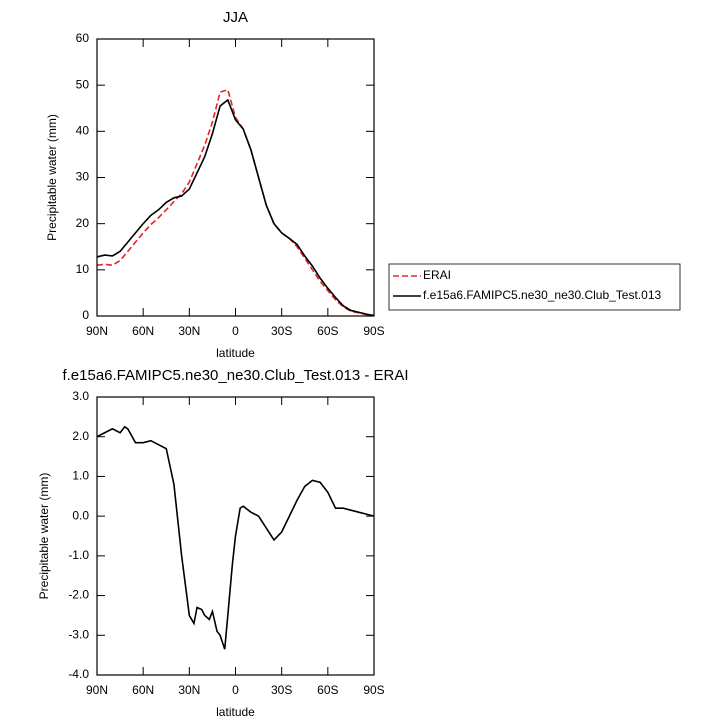 This screenshot has width=726, height=727. What do you see at coordinates (83, 223) in the screenshot?
I see `y-tick-label: 20` at bounding box center [83, 223].